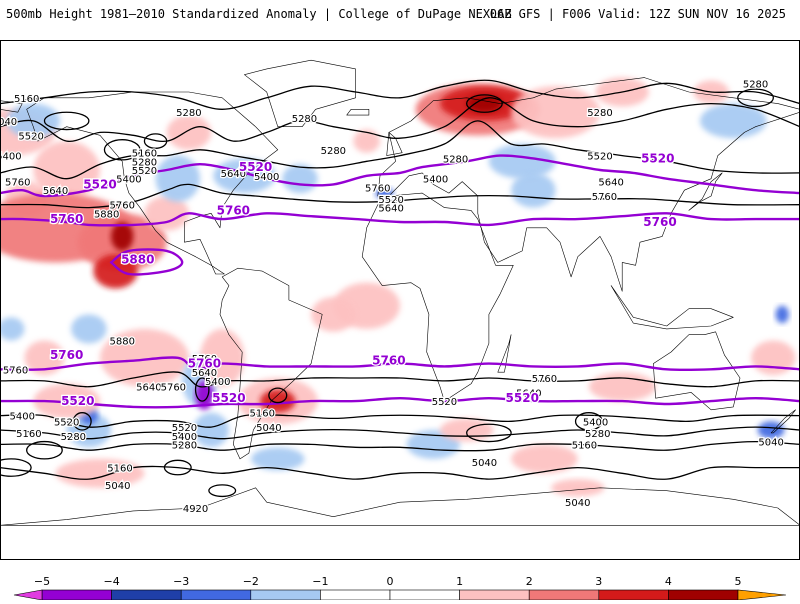 The width and height of the screenshot is (800, 604). I want to click on colorbar-tick-label: 0, so click(390, 581).